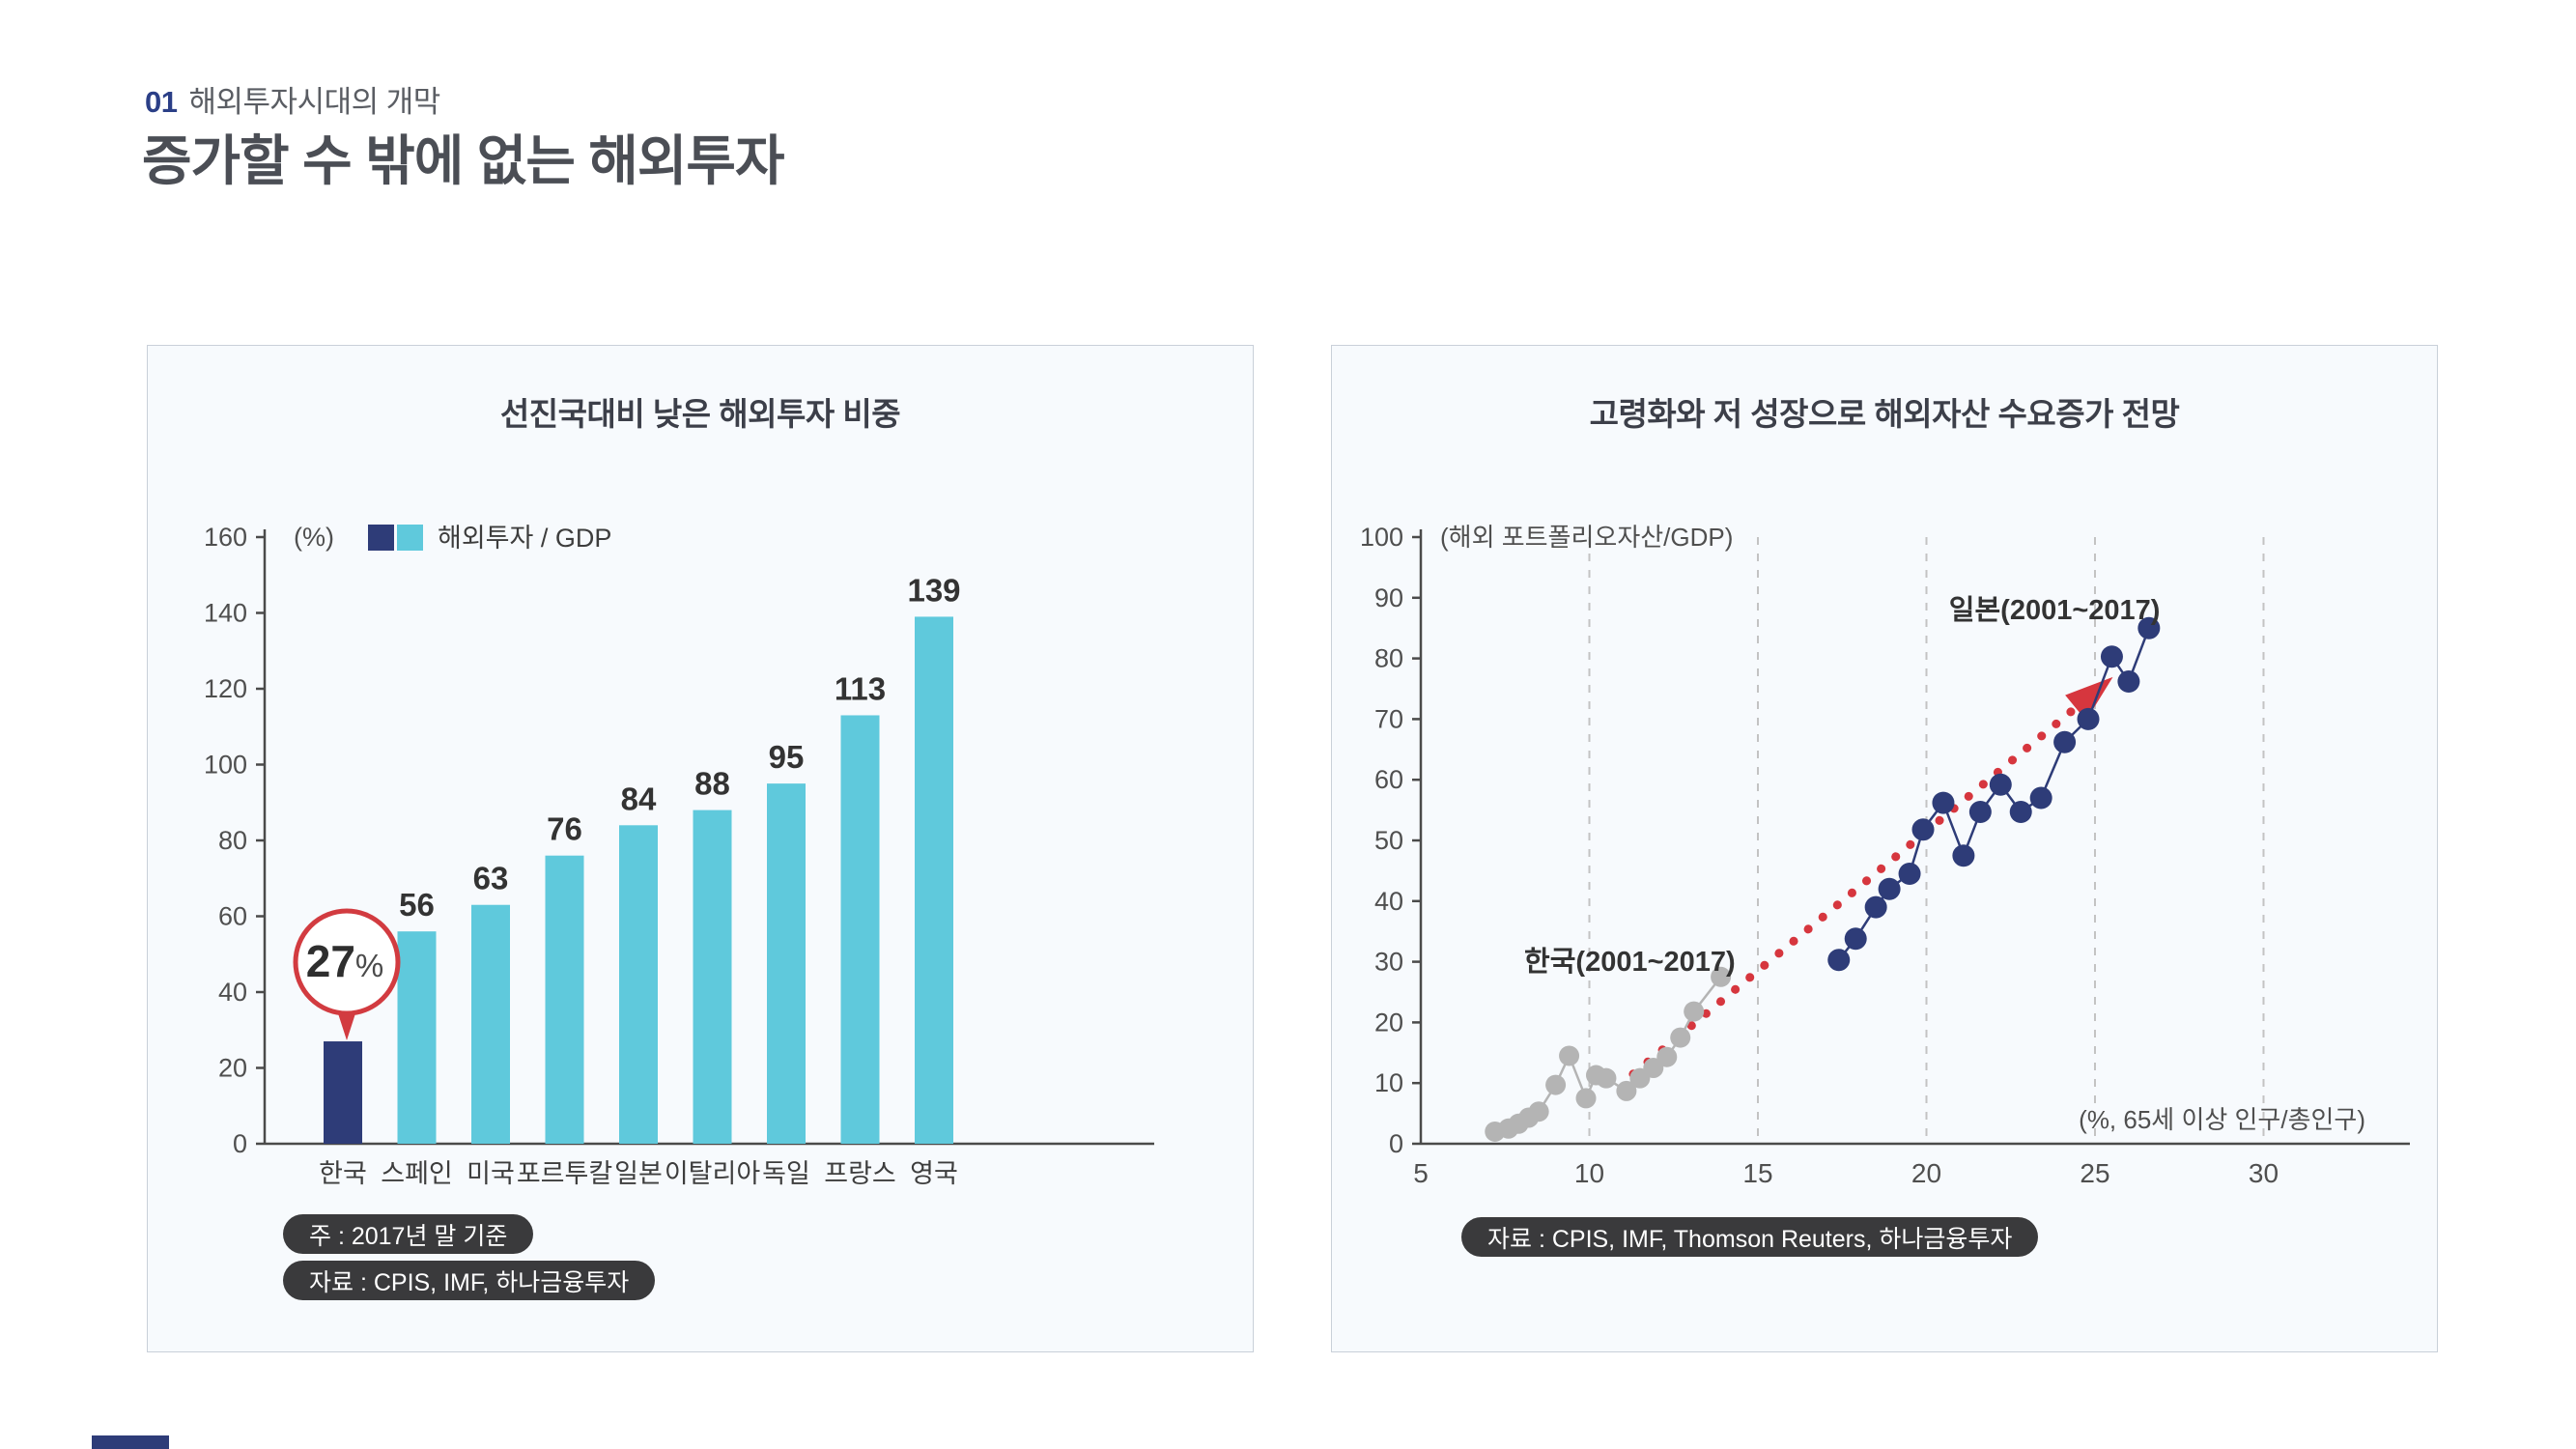  I want to click on bar-value-label: 139, so click(933, 590).